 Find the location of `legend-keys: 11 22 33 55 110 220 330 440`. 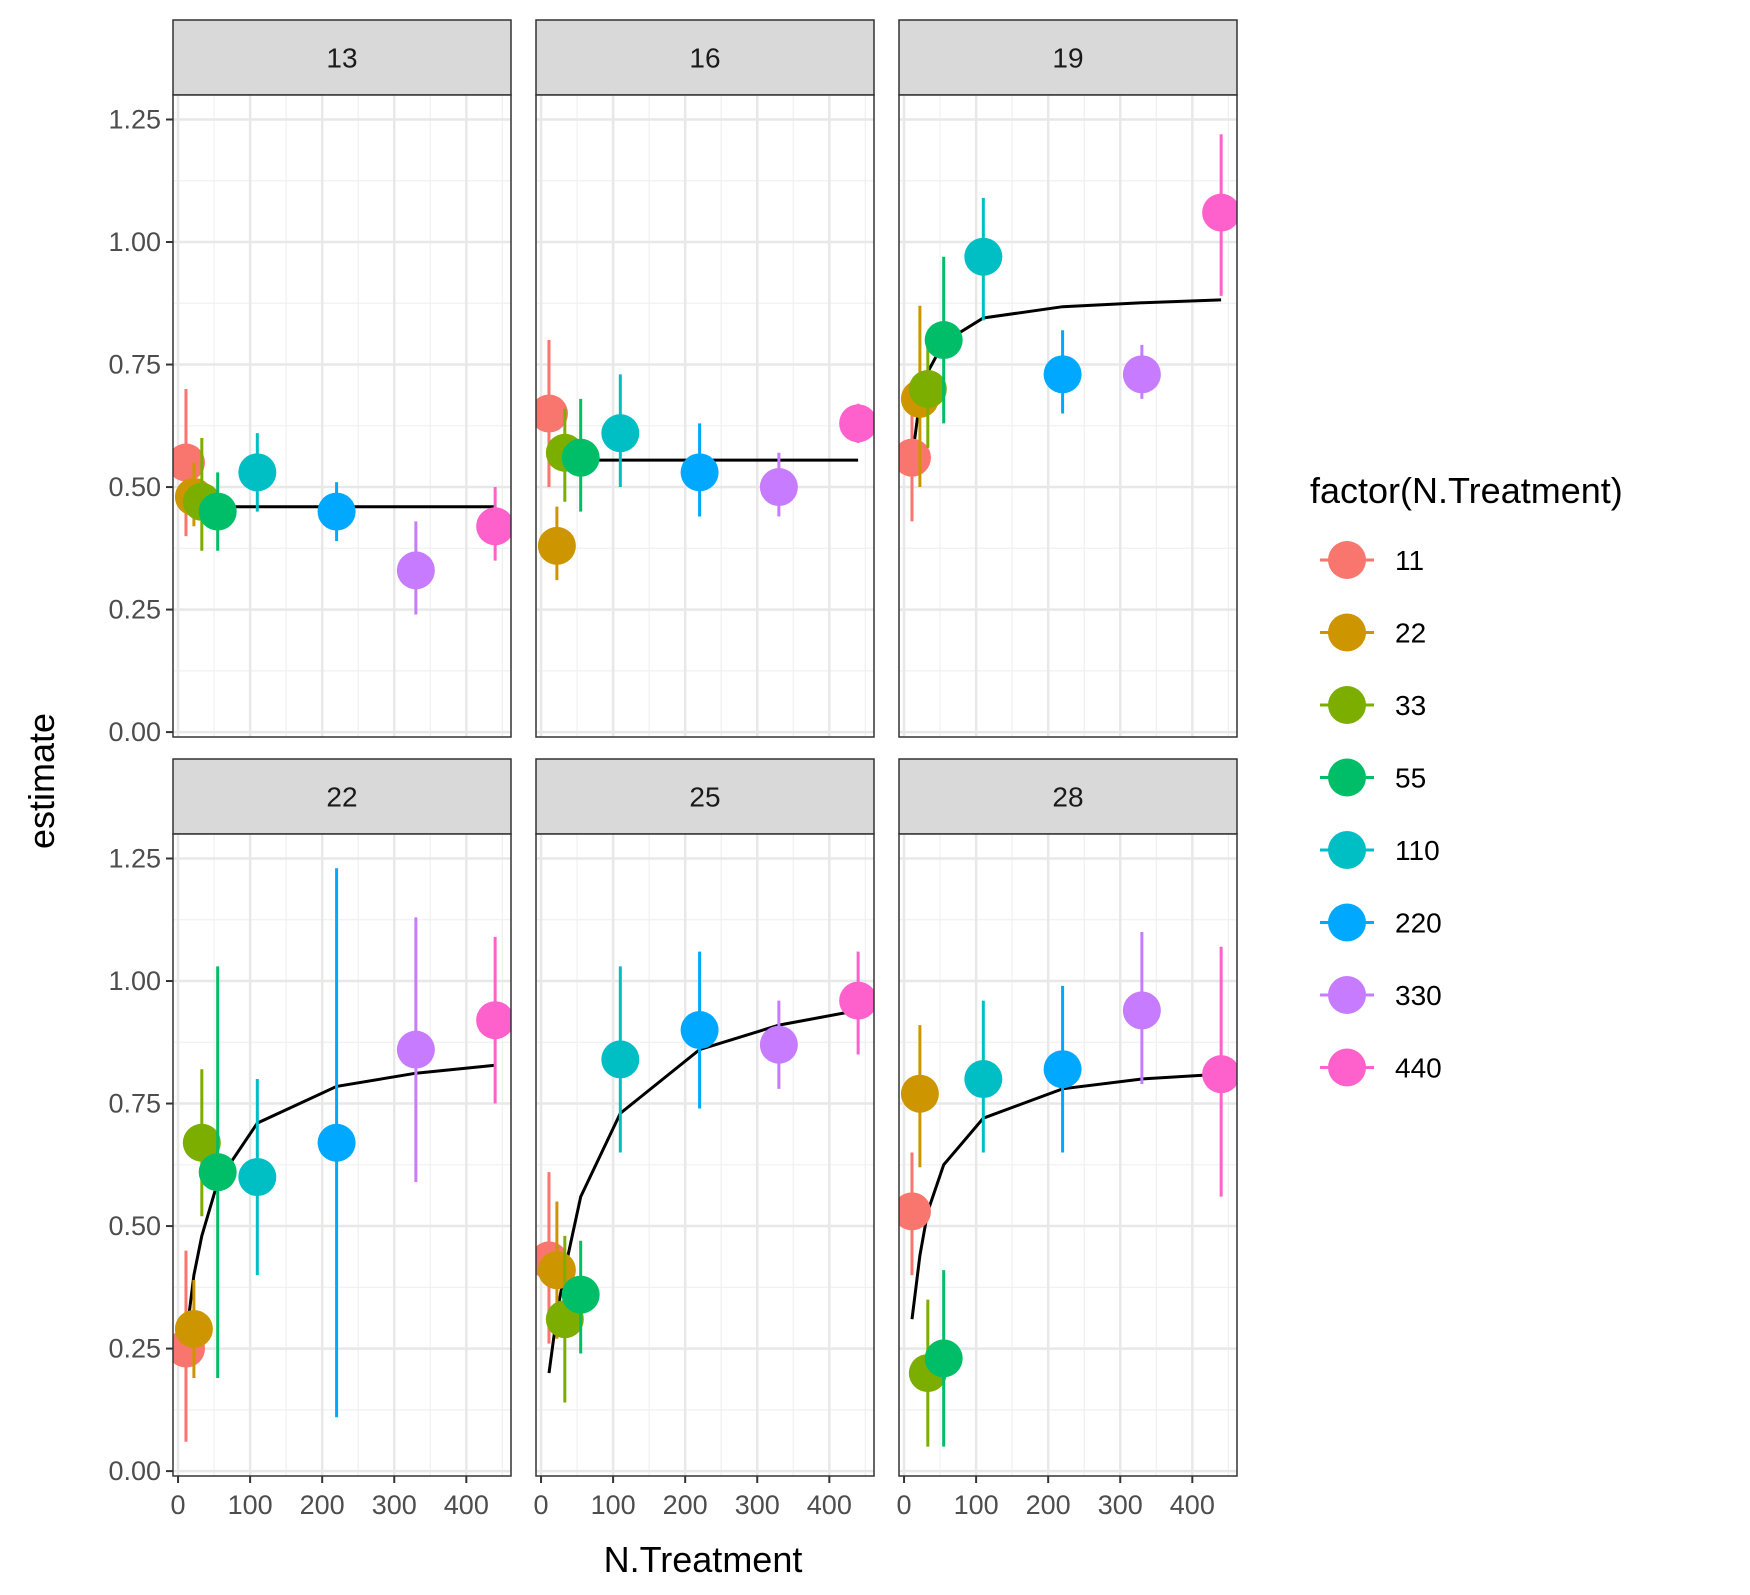

legend-keys: 11 22 33 55 110 220 330 440 is located at coordinates (1381, 814).